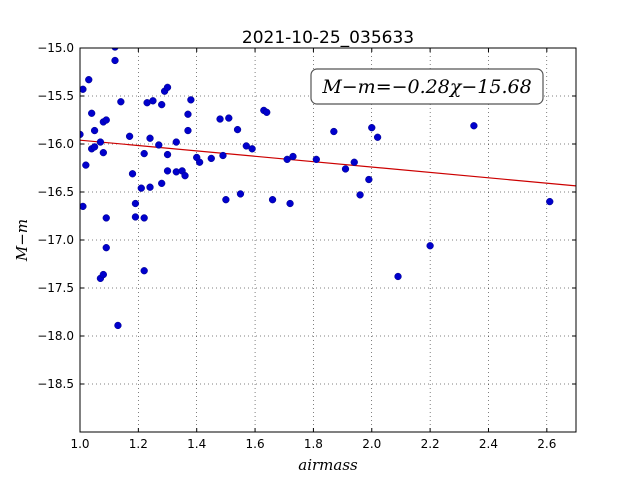 This screenshot has width=640, height=480. I want to click on fit-line, so click(328, 163).